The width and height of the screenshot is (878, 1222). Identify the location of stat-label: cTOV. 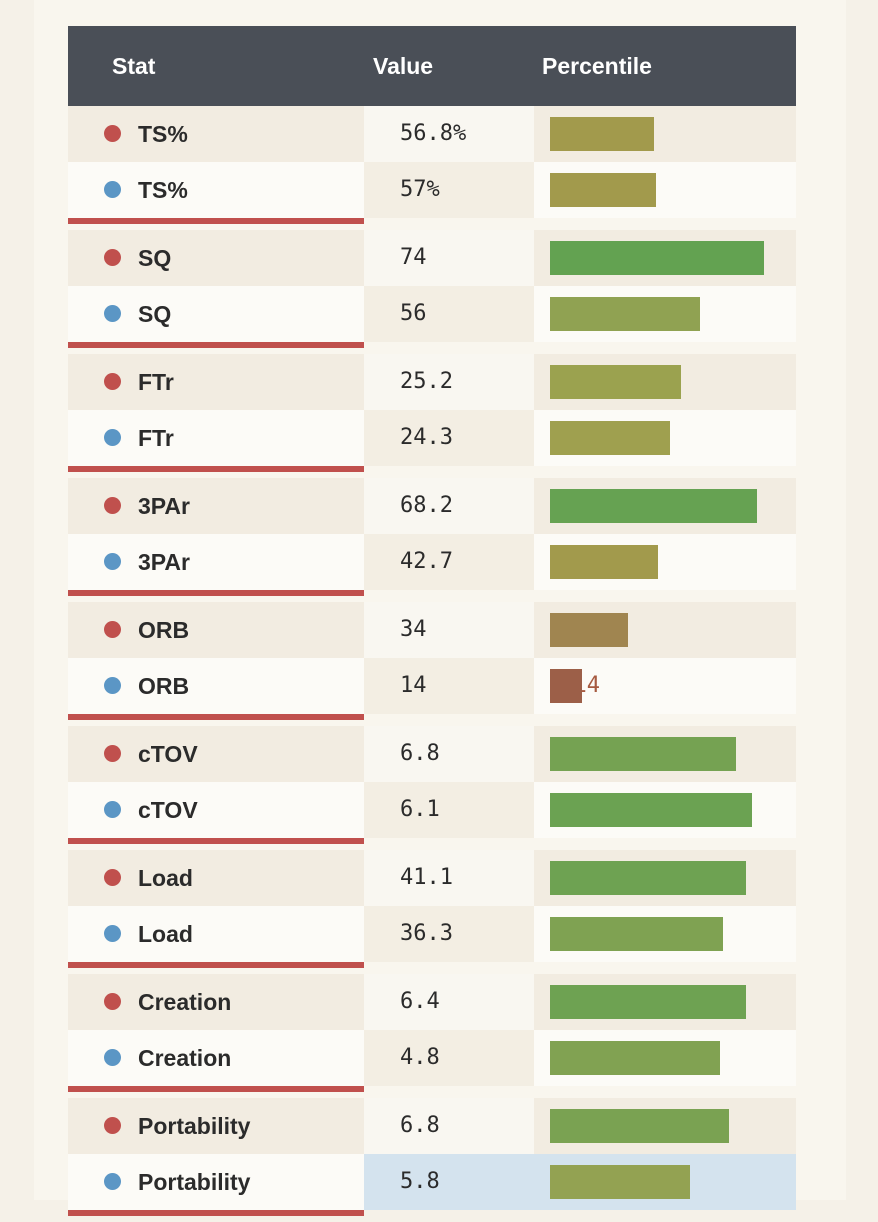
(168, 754).